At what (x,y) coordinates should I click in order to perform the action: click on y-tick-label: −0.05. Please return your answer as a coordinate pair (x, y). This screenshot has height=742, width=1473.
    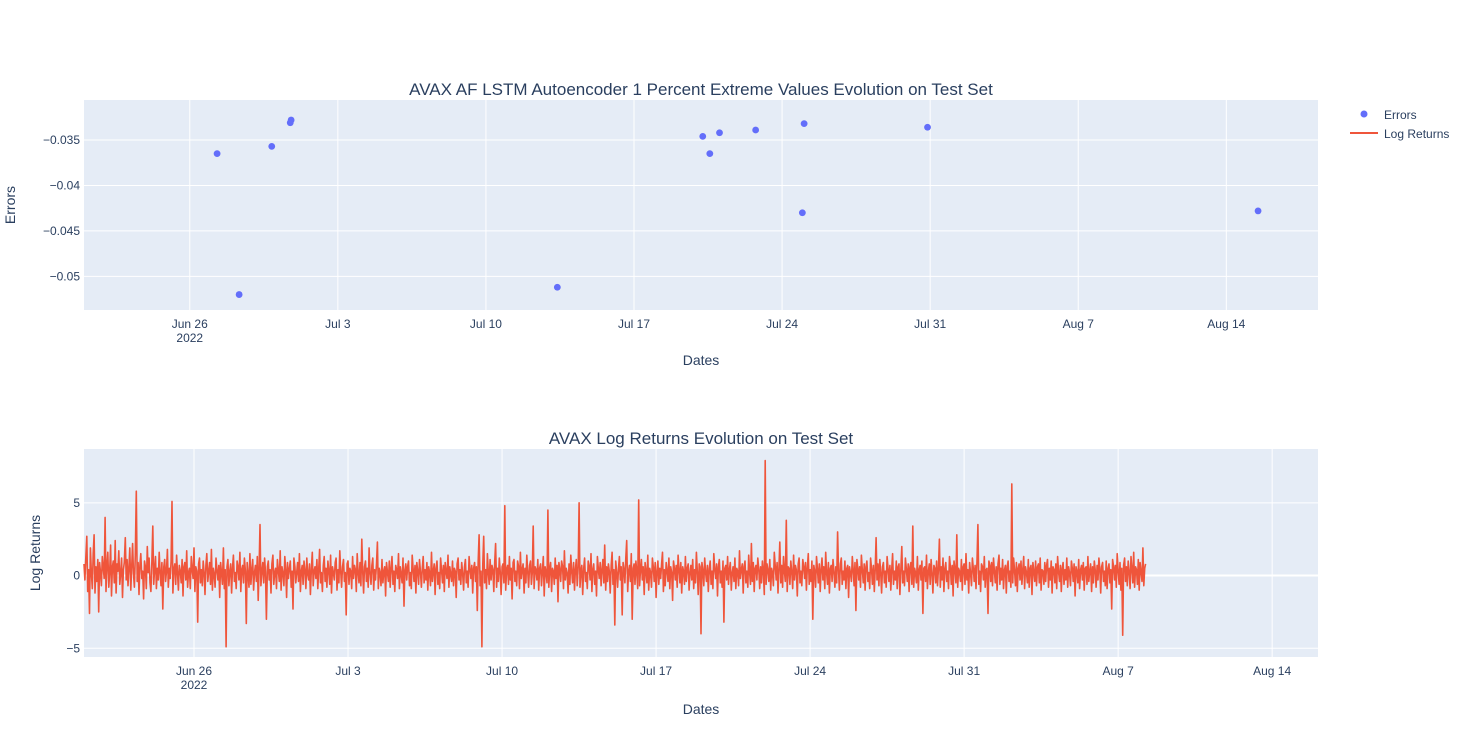
    Looking at the image, I should click on (65, 276).